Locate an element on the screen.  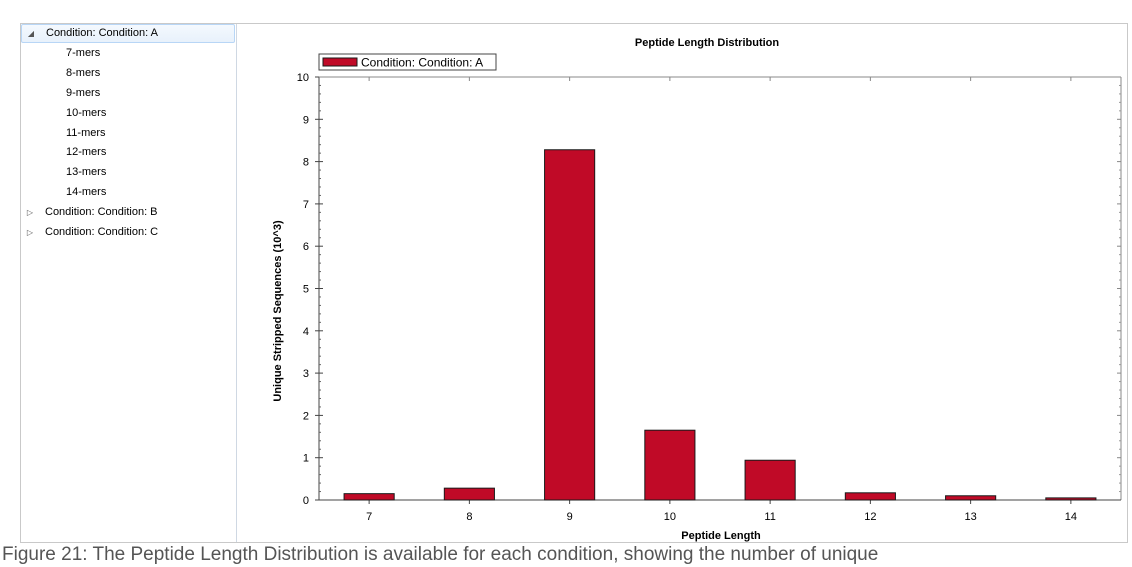
y-tick-label: 9 is located at coordinates (306, 120).